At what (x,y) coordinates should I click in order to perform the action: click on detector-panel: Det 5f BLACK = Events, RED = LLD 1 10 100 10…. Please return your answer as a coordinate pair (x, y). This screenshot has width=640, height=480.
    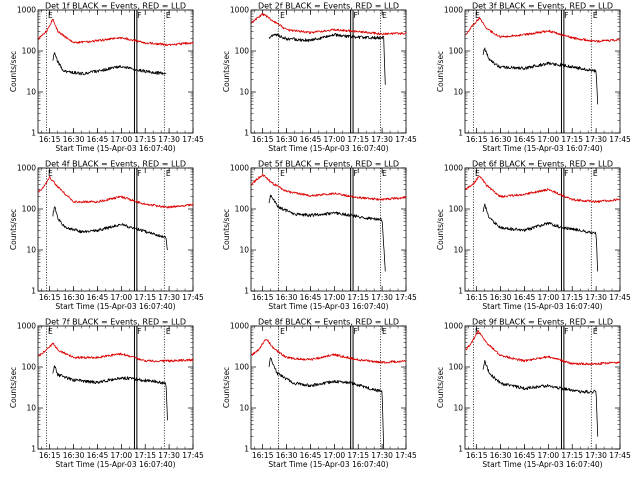
    Looking at the image, I should click on (319, 236).